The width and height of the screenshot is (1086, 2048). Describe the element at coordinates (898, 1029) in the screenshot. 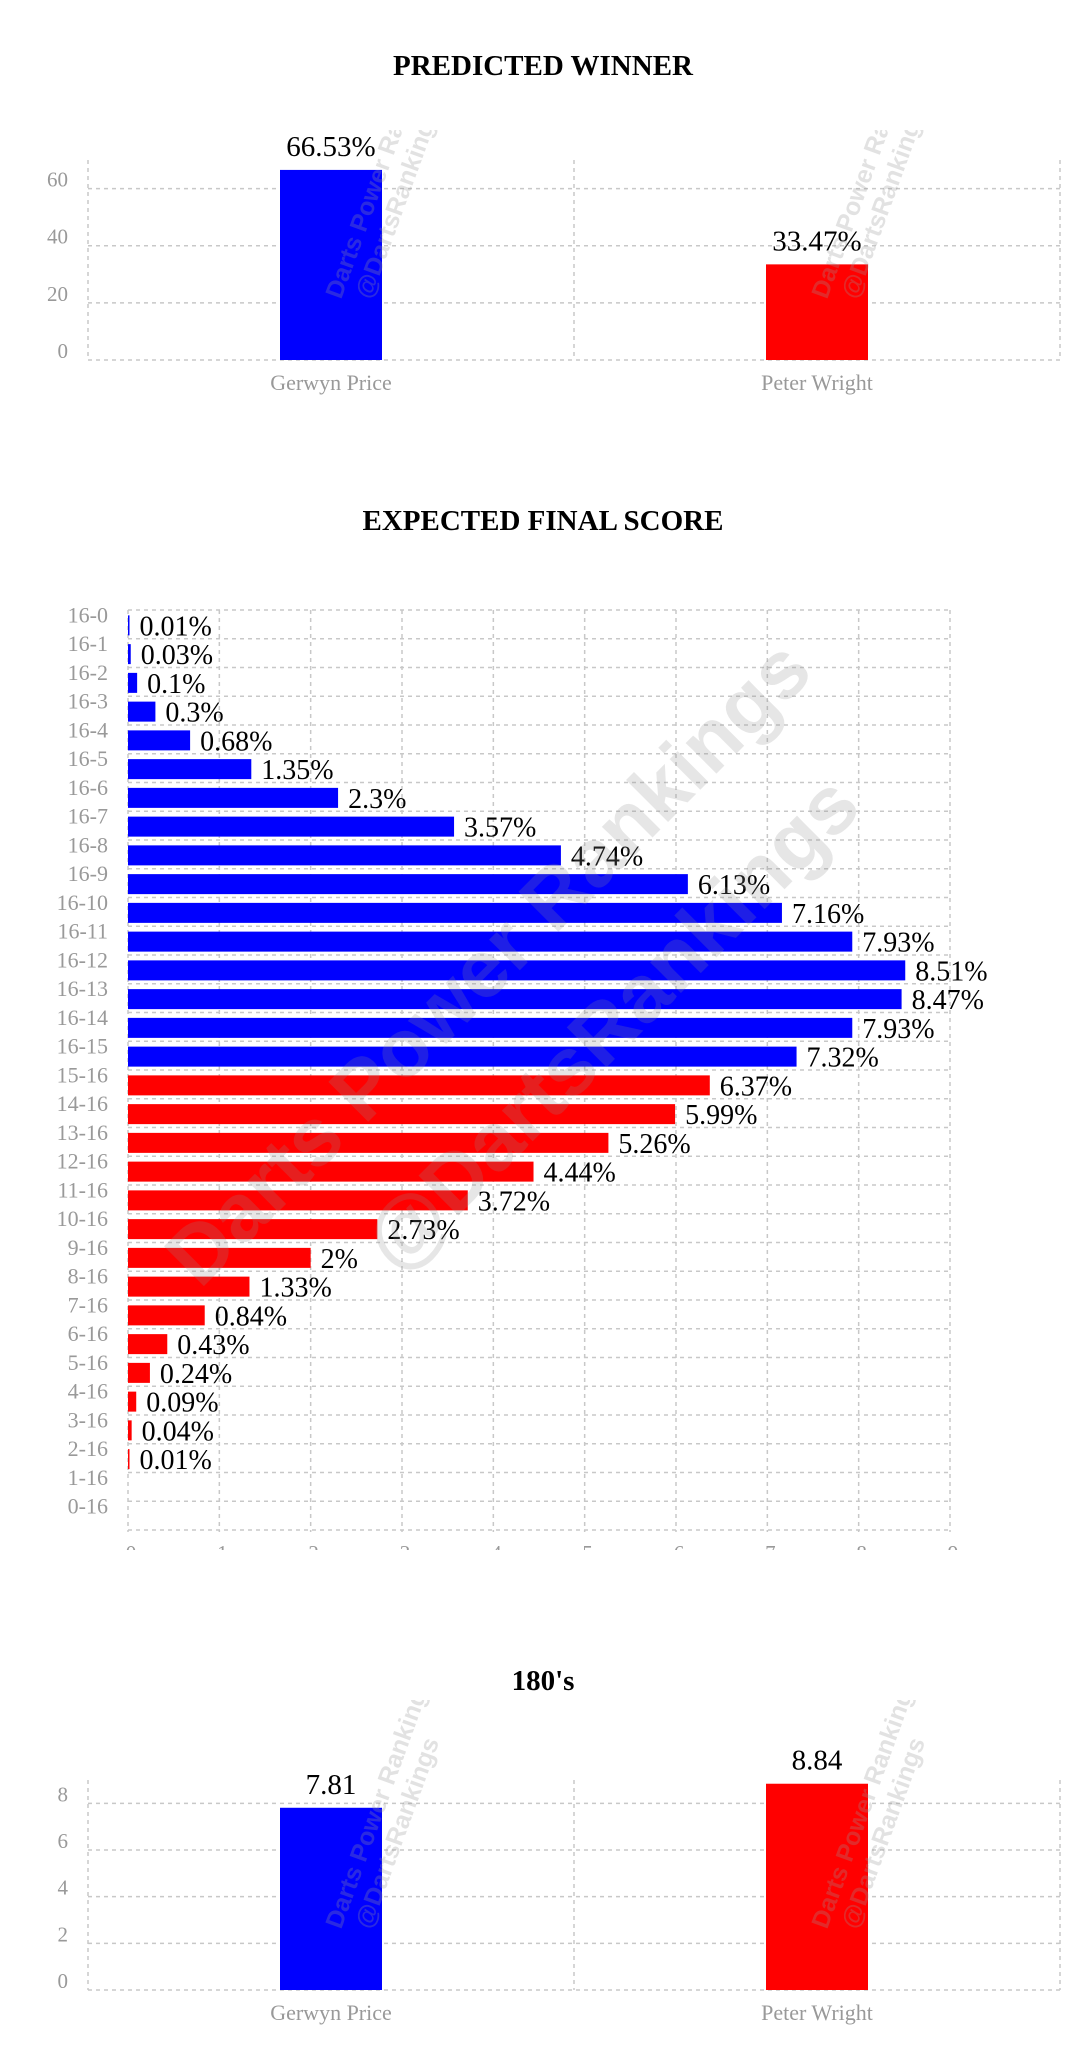

I see `score-value-label-14: 7.93%` at that location.